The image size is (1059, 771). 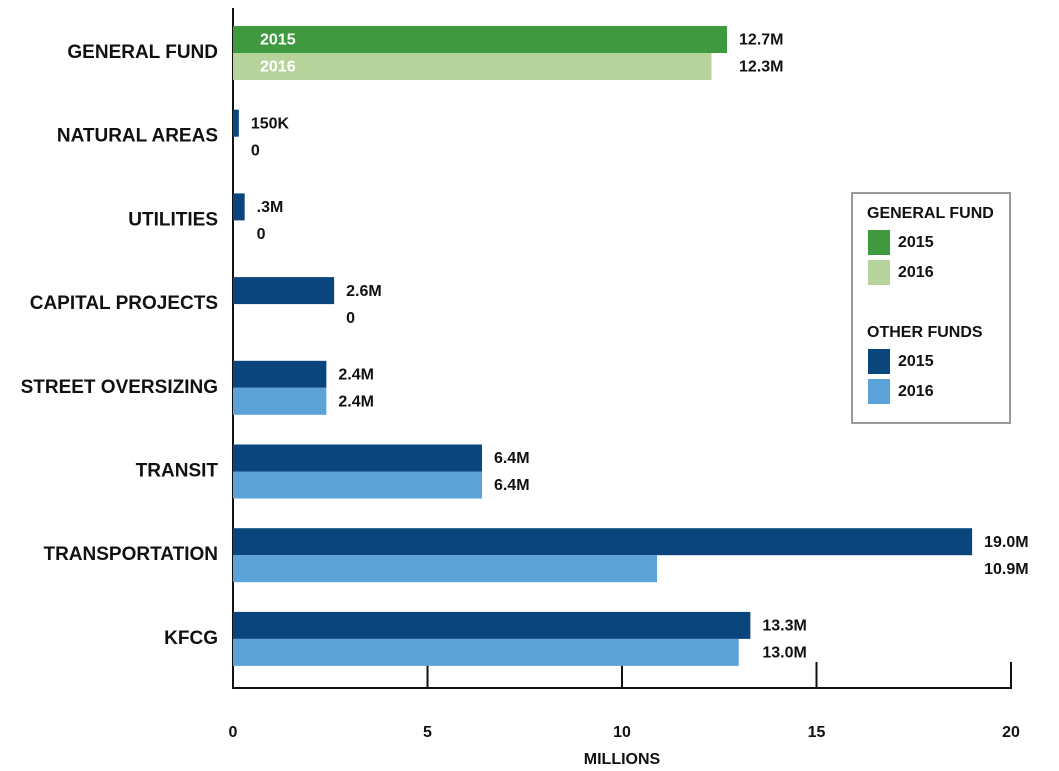 I want to click on value-label: 12.3M, so click(x=761, y=67).